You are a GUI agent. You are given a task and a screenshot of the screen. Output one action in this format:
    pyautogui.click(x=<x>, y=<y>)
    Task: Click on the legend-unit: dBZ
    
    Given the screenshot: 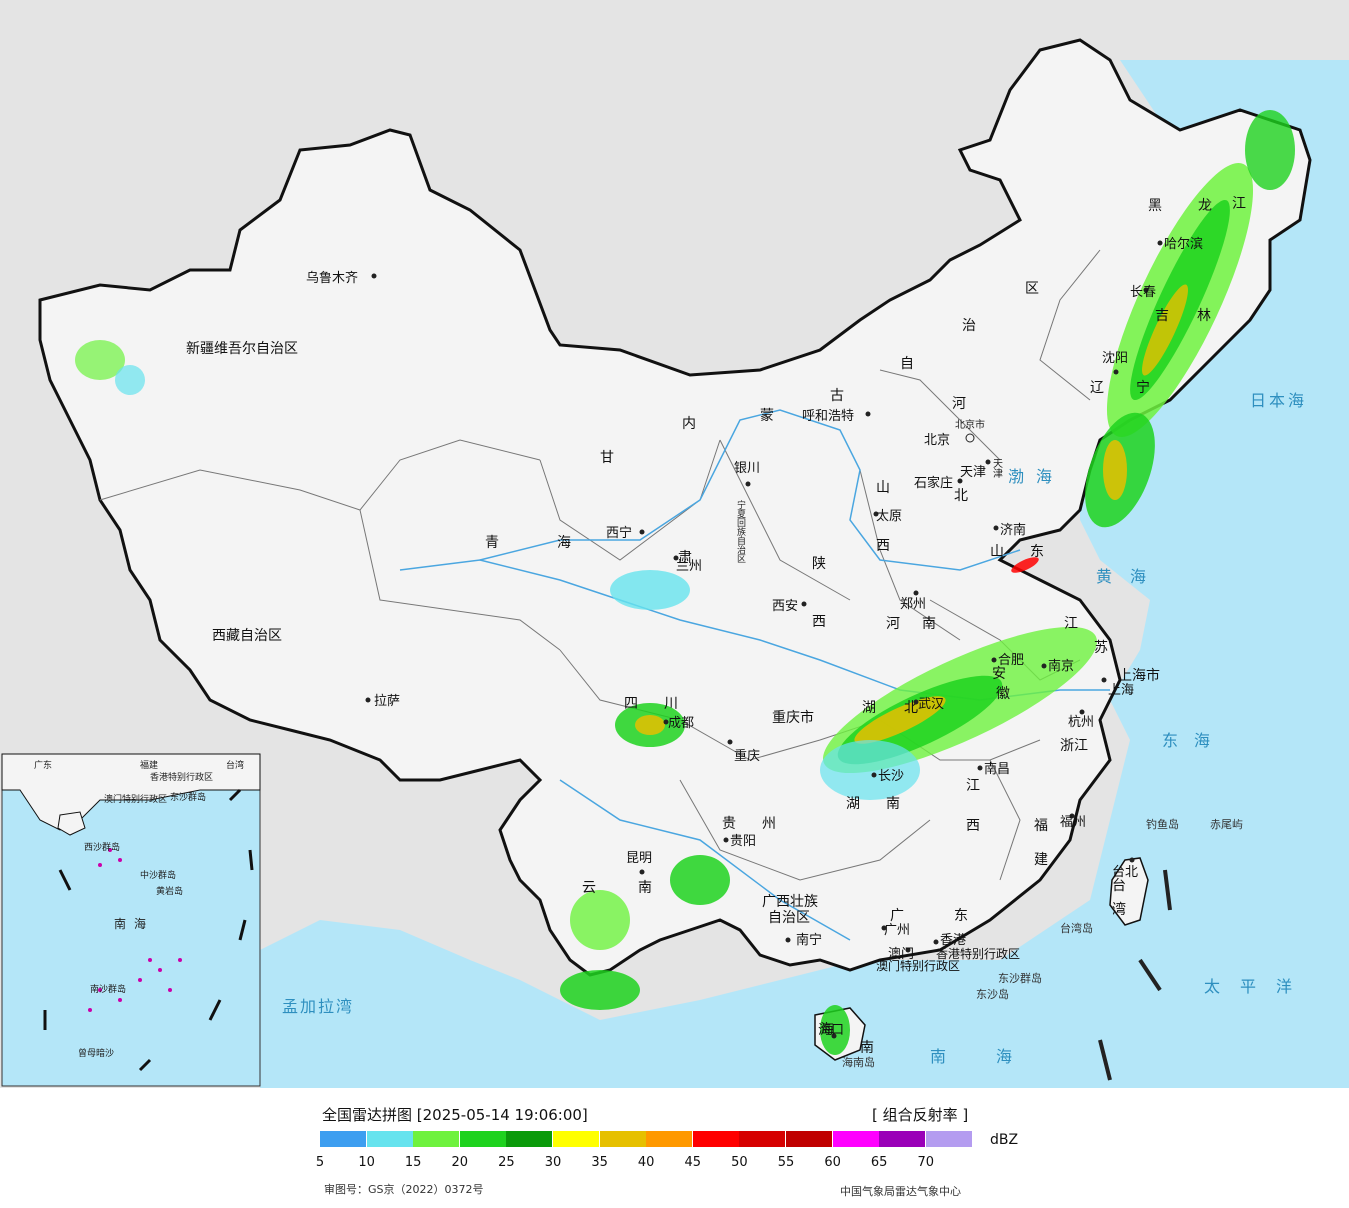 What is the action you would take?
    pyautogui.click(x=1004, y=1140)
    